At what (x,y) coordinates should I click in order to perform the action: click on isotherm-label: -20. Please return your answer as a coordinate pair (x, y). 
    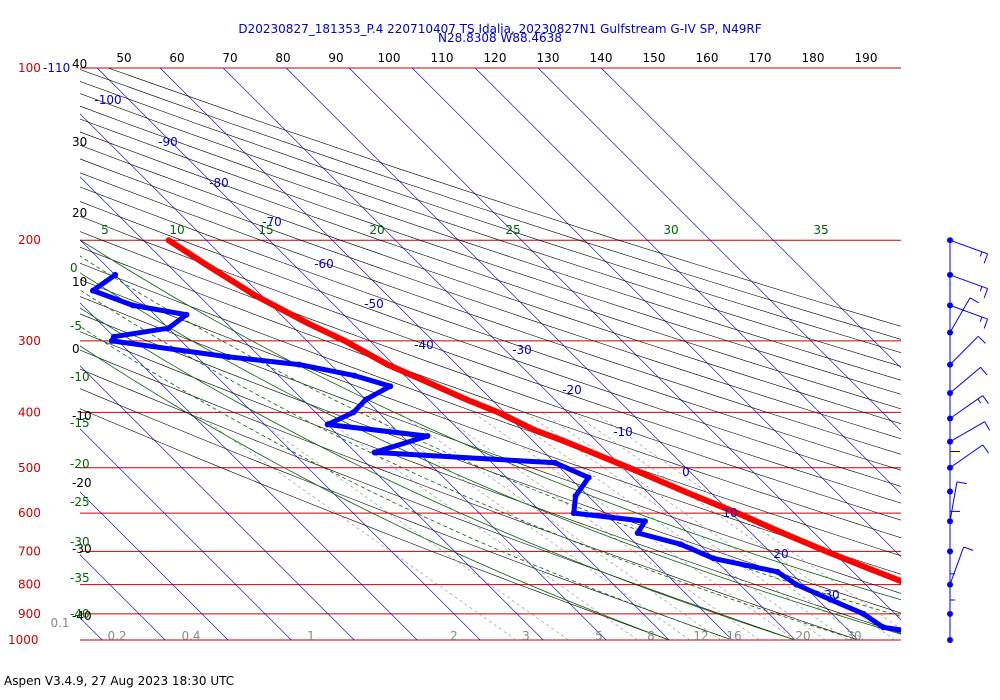
    Looking at the image, I should click on (572, 390).